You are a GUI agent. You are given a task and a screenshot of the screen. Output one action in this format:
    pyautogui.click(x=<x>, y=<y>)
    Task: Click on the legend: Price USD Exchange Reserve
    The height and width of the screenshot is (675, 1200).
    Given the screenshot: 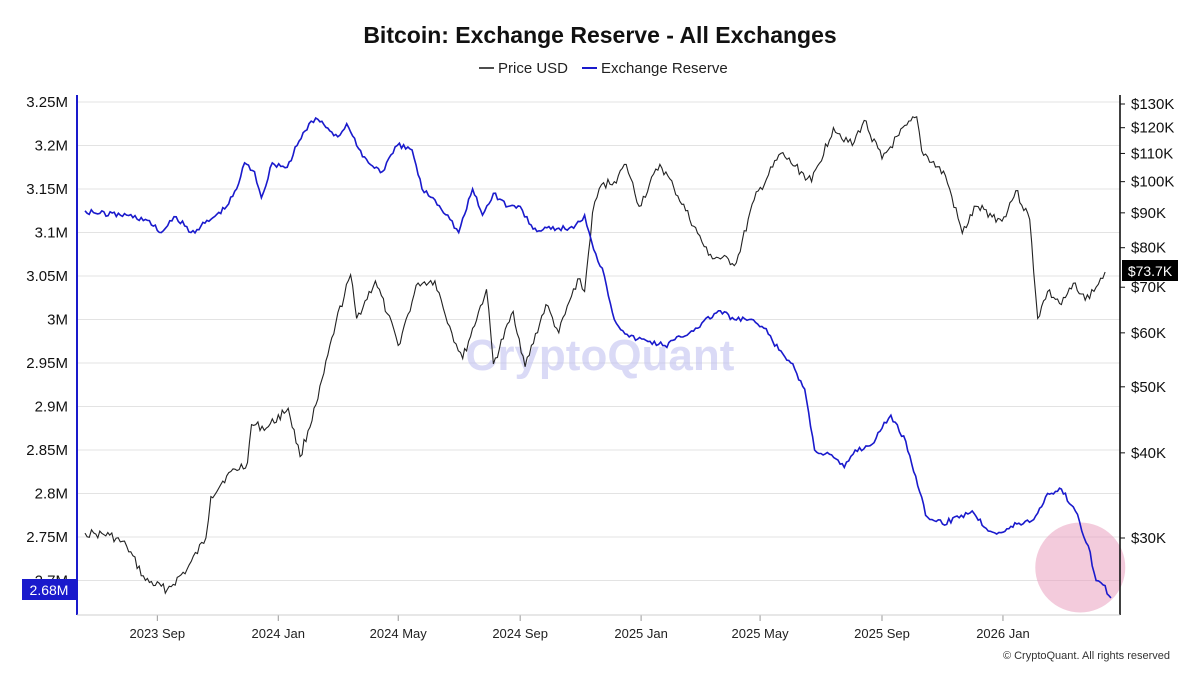 What is the action you would take?
    pyautogui.click(x=603, y=68)
    